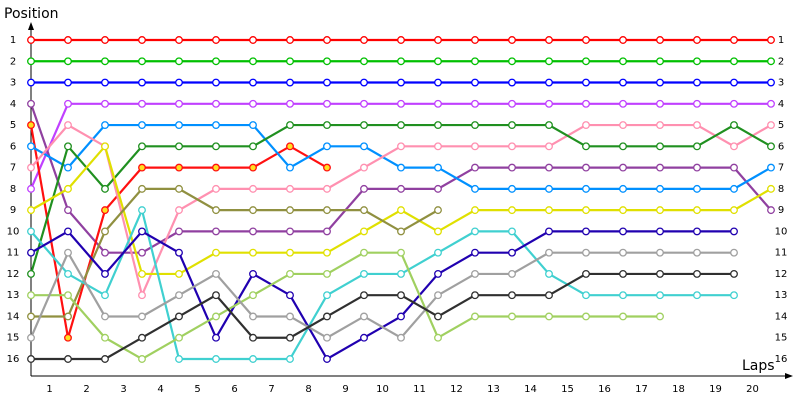  I want to click on x-tick-label: 4, so click(160, 389).